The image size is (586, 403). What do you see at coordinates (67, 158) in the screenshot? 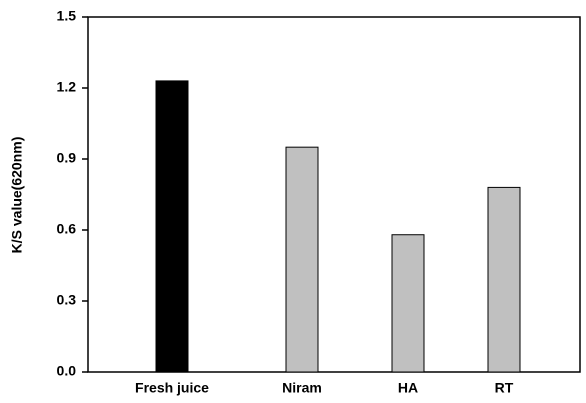
I see `y-tick-label: 0.9` at bounding box center [67, 158].